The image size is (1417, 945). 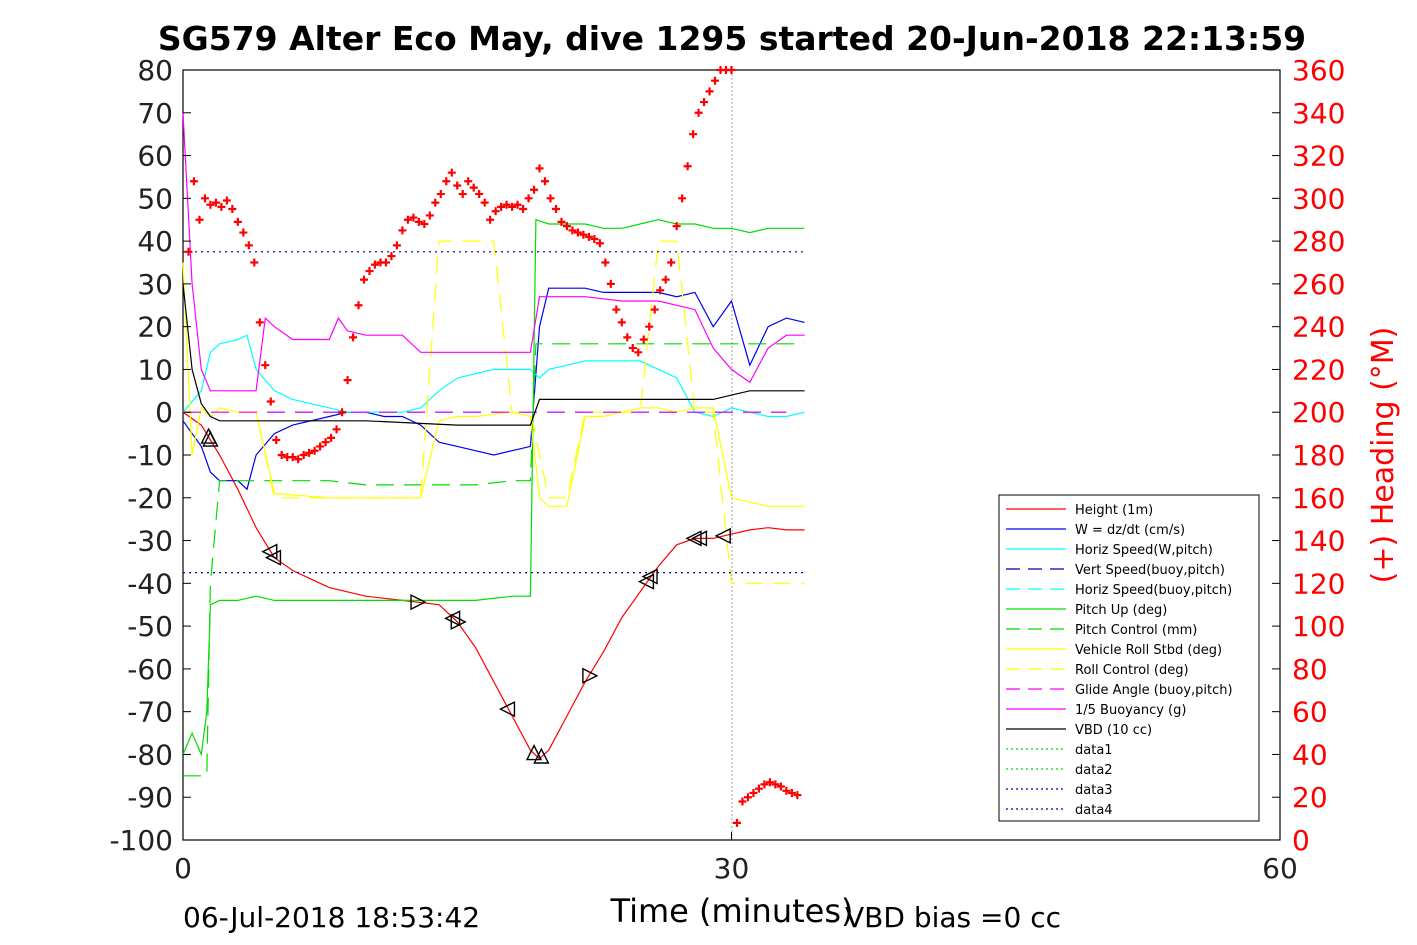 What do you see at coordinates (1318, 498) in the screenshot?
I see `right-tick-label: 160` at bounding box center [1318, 498].